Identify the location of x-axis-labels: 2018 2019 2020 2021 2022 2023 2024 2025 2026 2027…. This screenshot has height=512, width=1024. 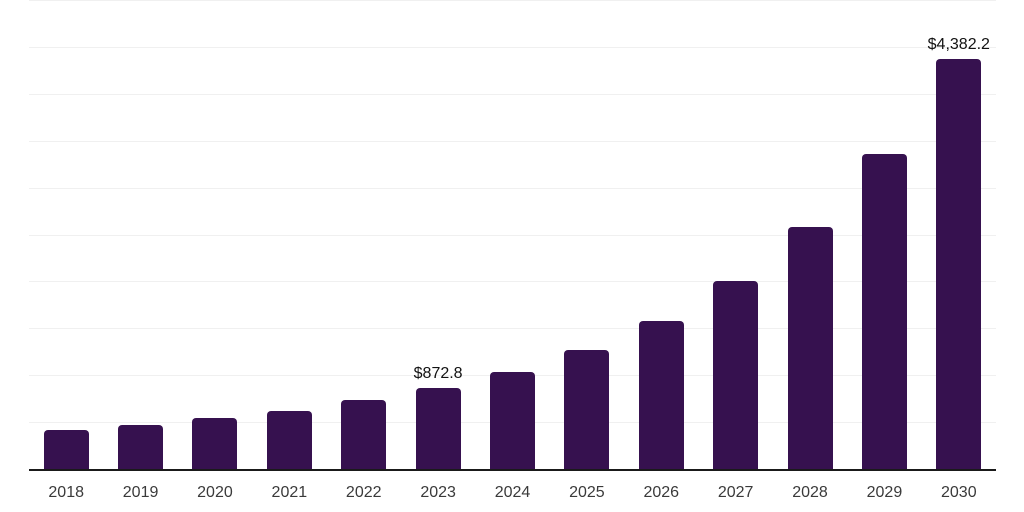
(512, 491).